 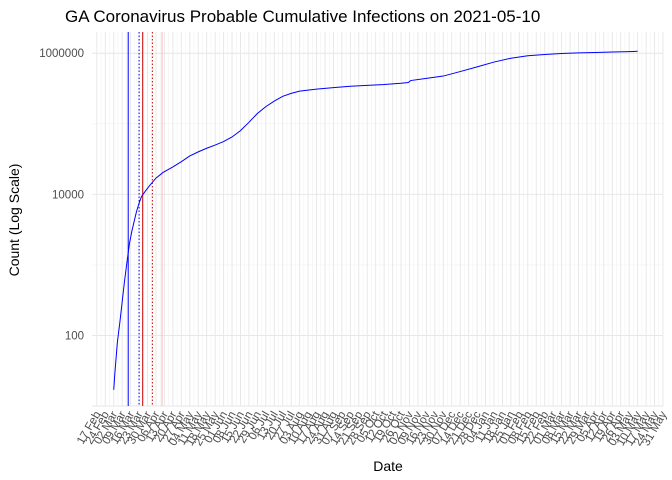 I want to click on y-tick-label: 10000, so click(x=68, y=195).